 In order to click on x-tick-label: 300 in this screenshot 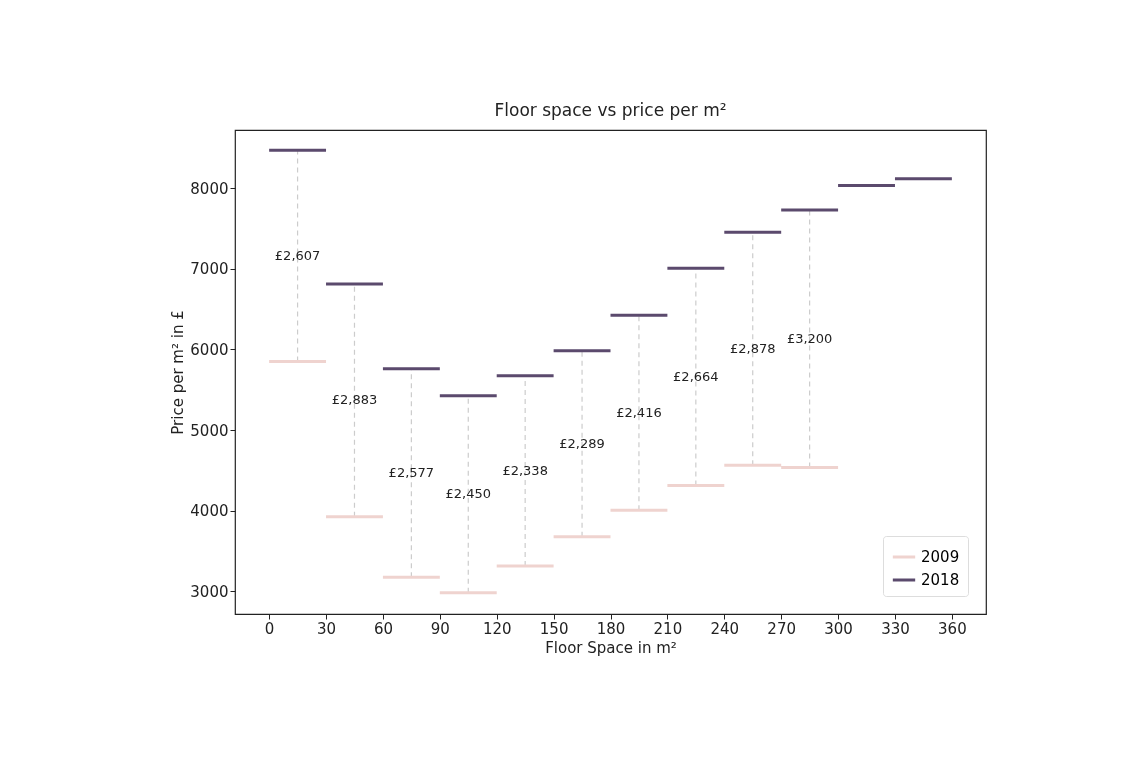, I will do `click(838, 628)`.